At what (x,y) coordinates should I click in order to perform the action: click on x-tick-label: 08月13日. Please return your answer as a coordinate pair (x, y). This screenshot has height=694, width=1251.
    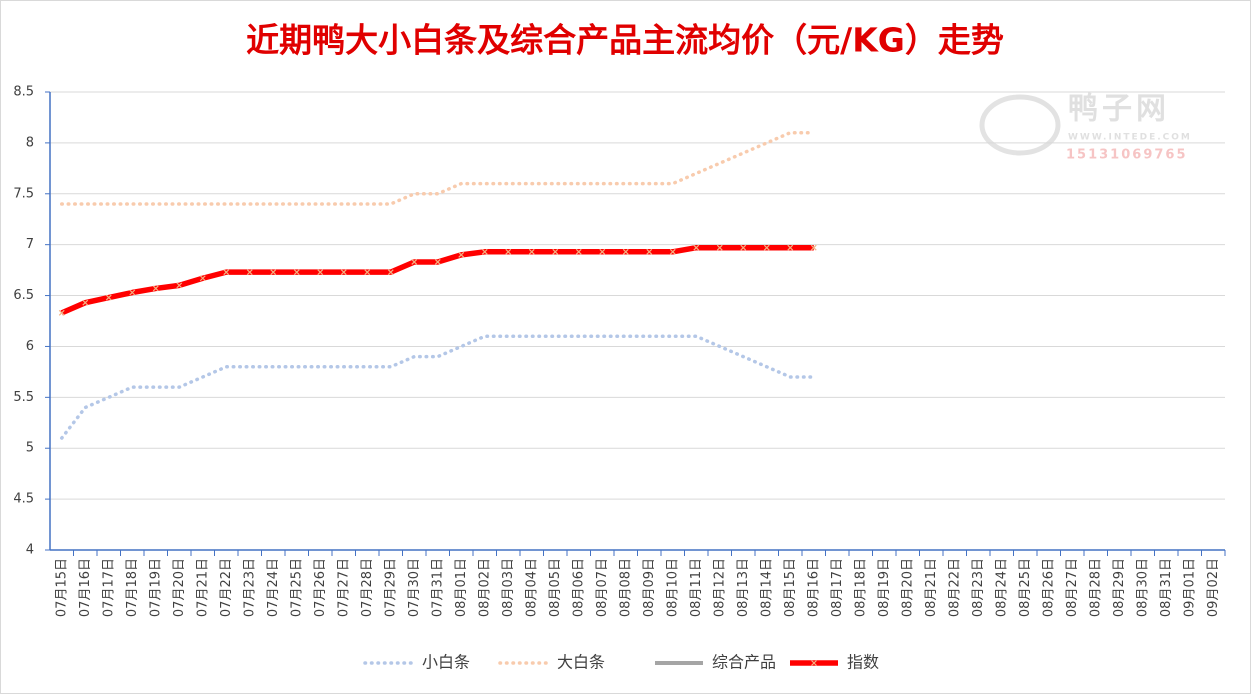
    Looking at the image, I should click on (743, 587).